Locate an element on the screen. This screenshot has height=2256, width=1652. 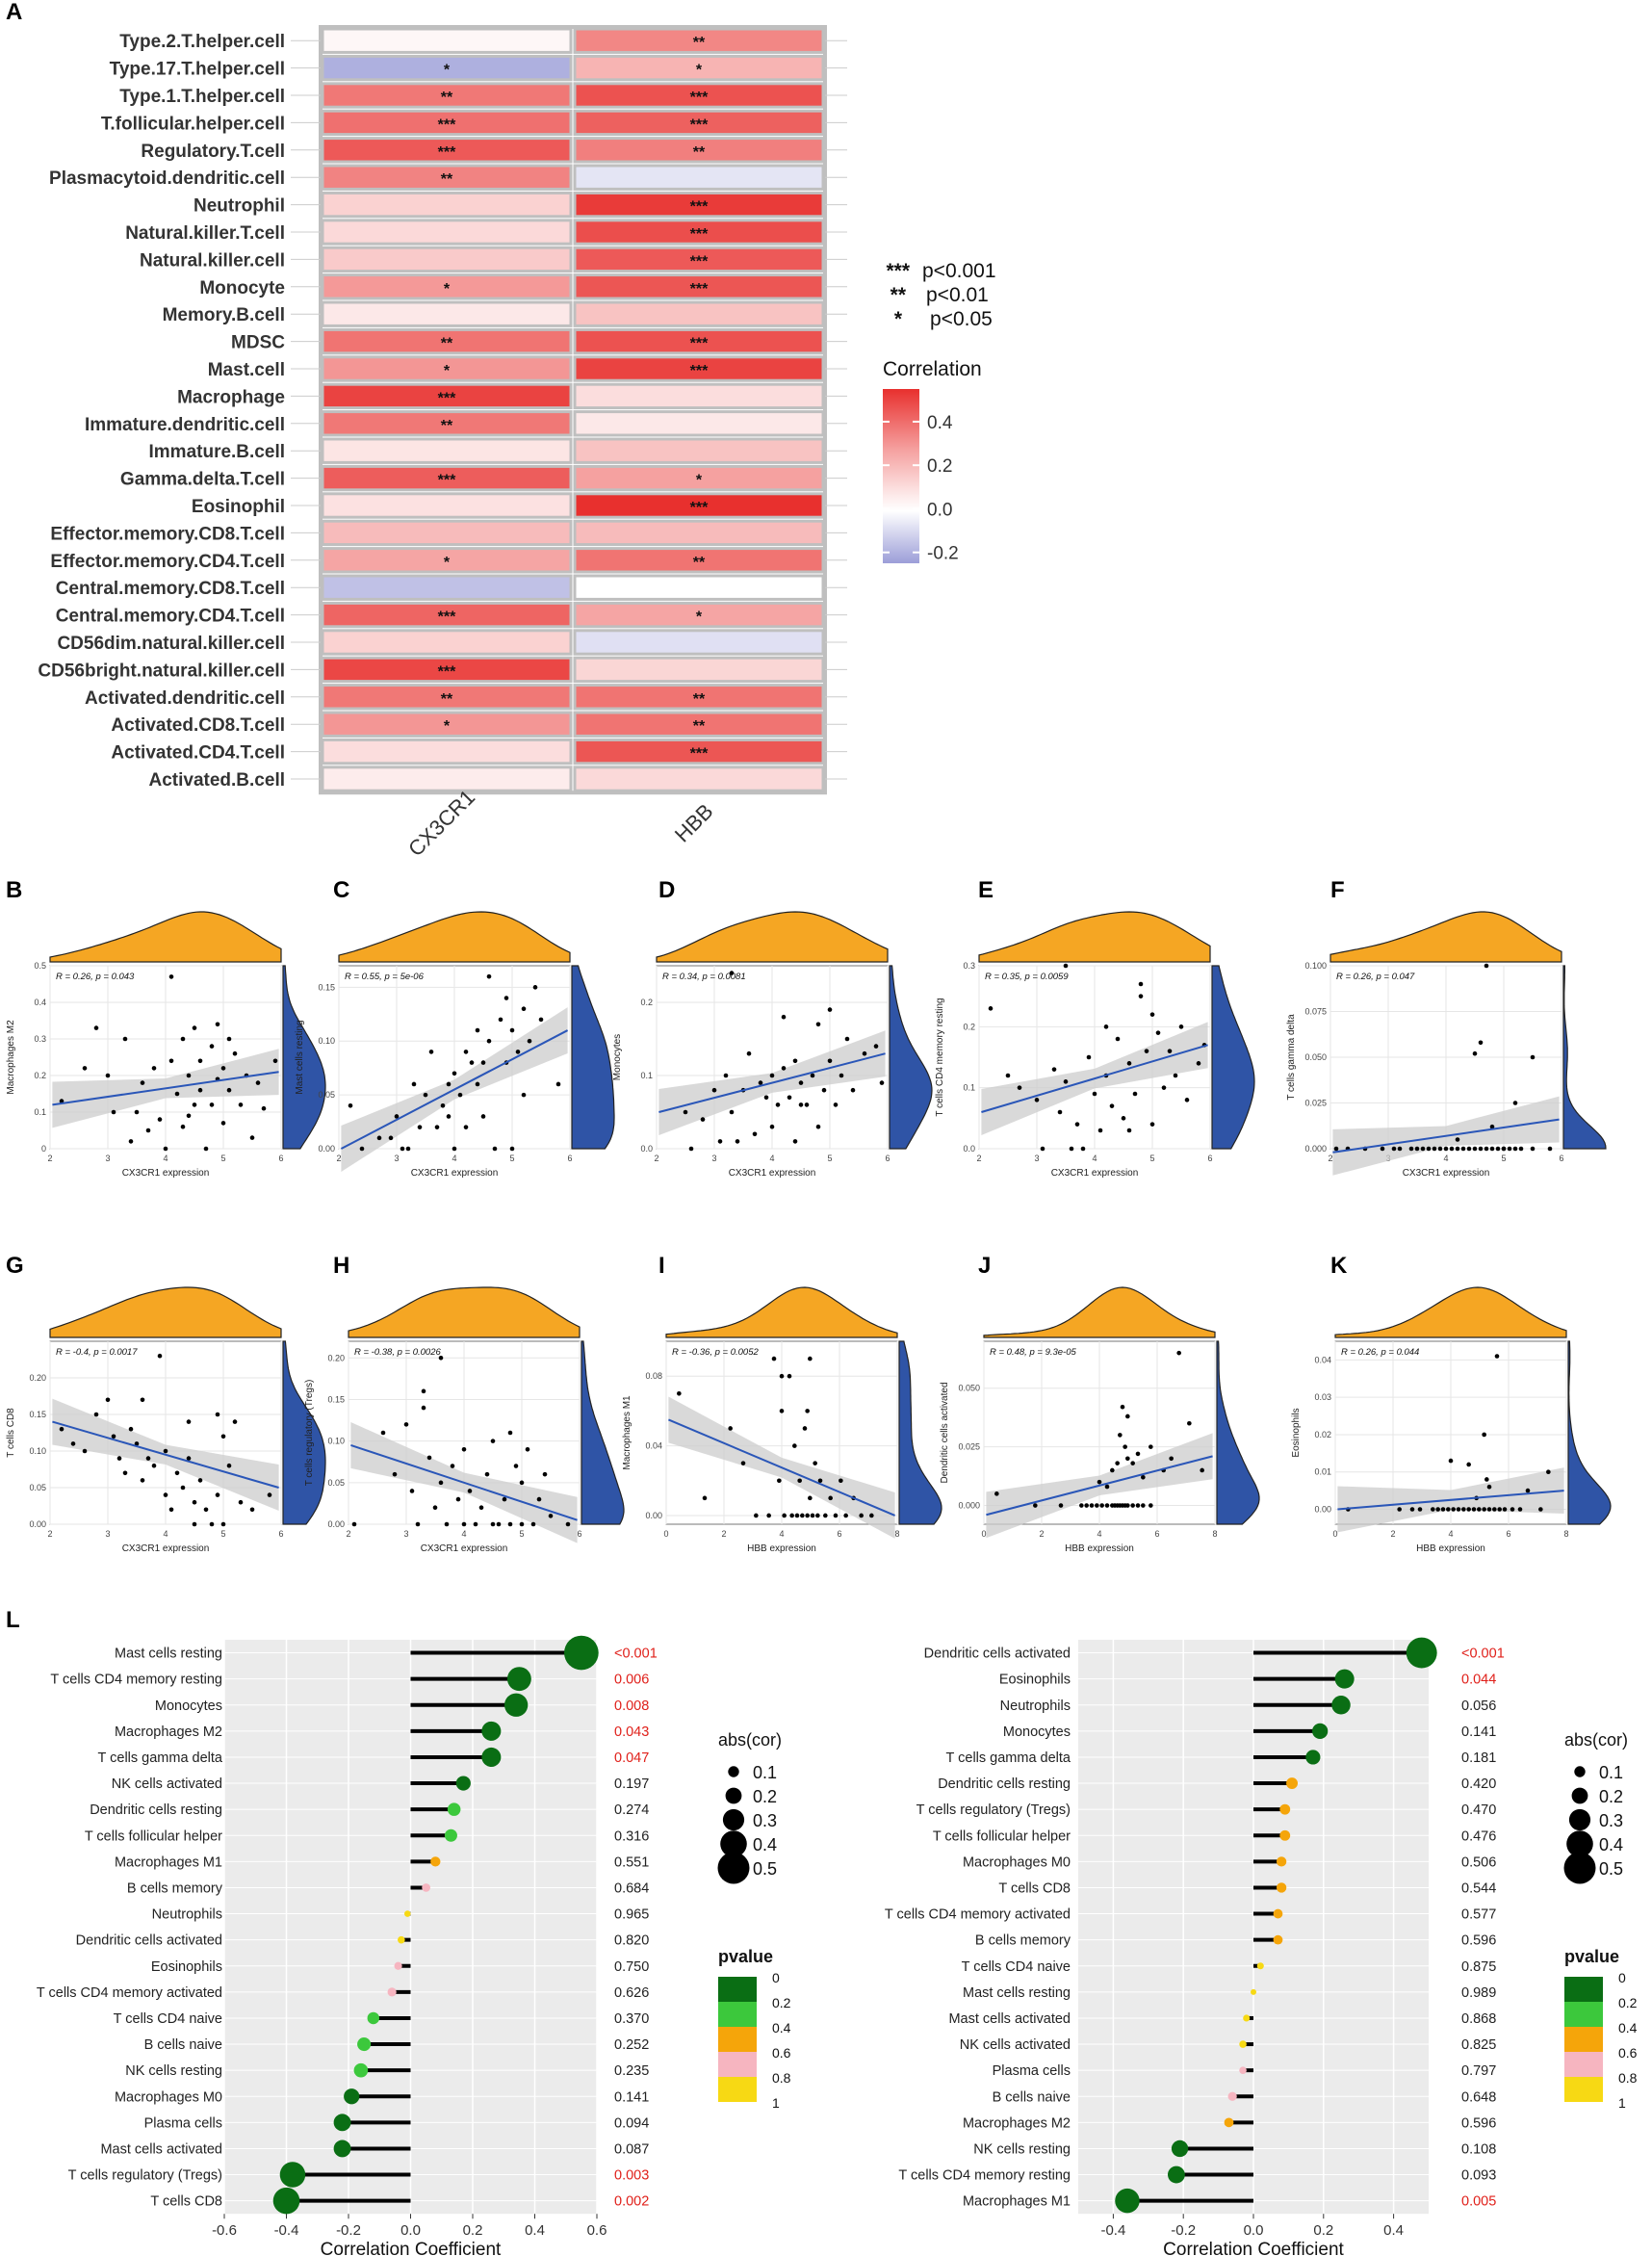
x-tick-label: -0.6 is located at coordinates (224, 2230).